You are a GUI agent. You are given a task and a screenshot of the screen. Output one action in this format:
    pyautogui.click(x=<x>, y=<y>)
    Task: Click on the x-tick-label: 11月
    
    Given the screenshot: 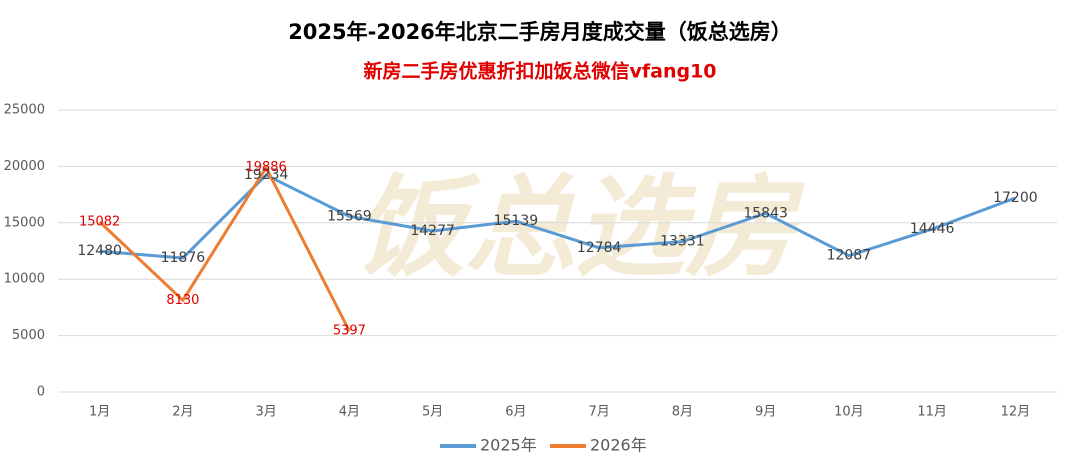 What is the action you would take?
    pyautogui.click(x=932, y=412)
    